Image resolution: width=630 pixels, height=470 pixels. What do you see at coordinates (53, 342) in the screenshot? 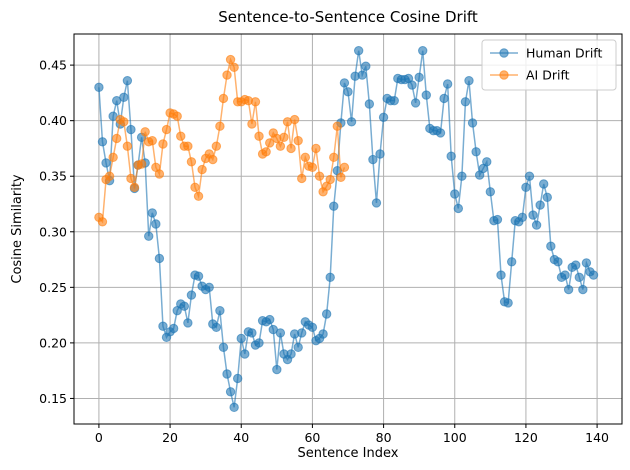
I see `y-tick-label: 0.20` at bounding box center [53, 342].